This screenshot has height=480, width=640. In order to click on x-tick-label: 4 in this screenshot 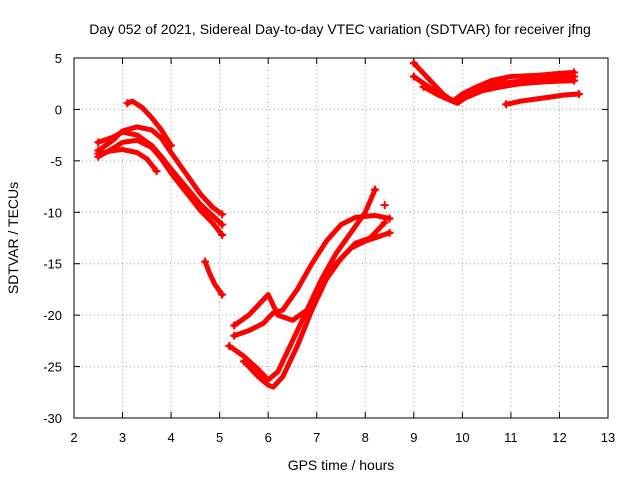, I will do `click(170, 437)`.